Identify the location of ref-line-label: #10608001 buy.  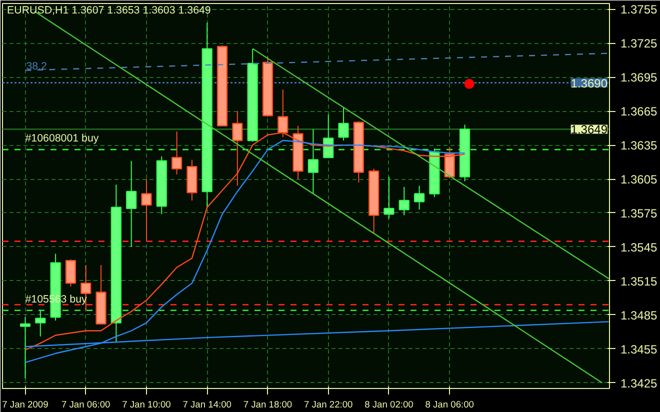
(62, 138).